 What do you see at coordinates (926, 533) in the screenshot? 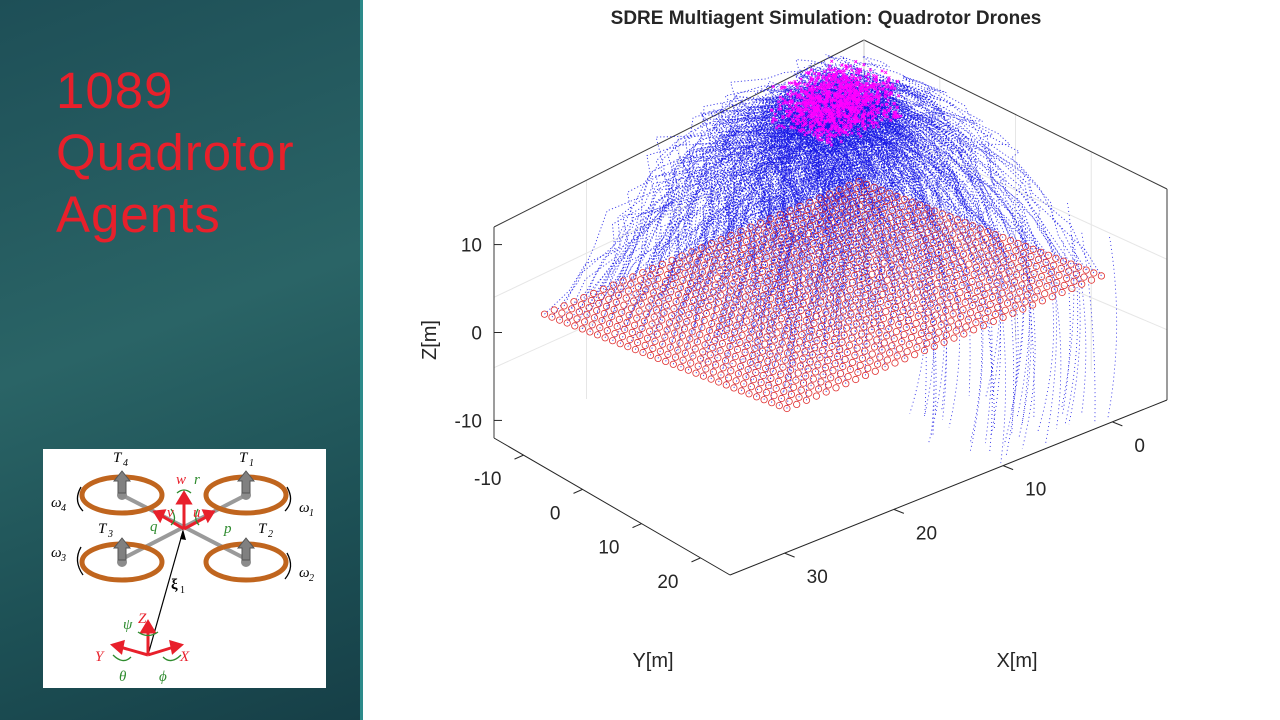
I see `x-tick-label: 20` at bounding box center [926, 533].